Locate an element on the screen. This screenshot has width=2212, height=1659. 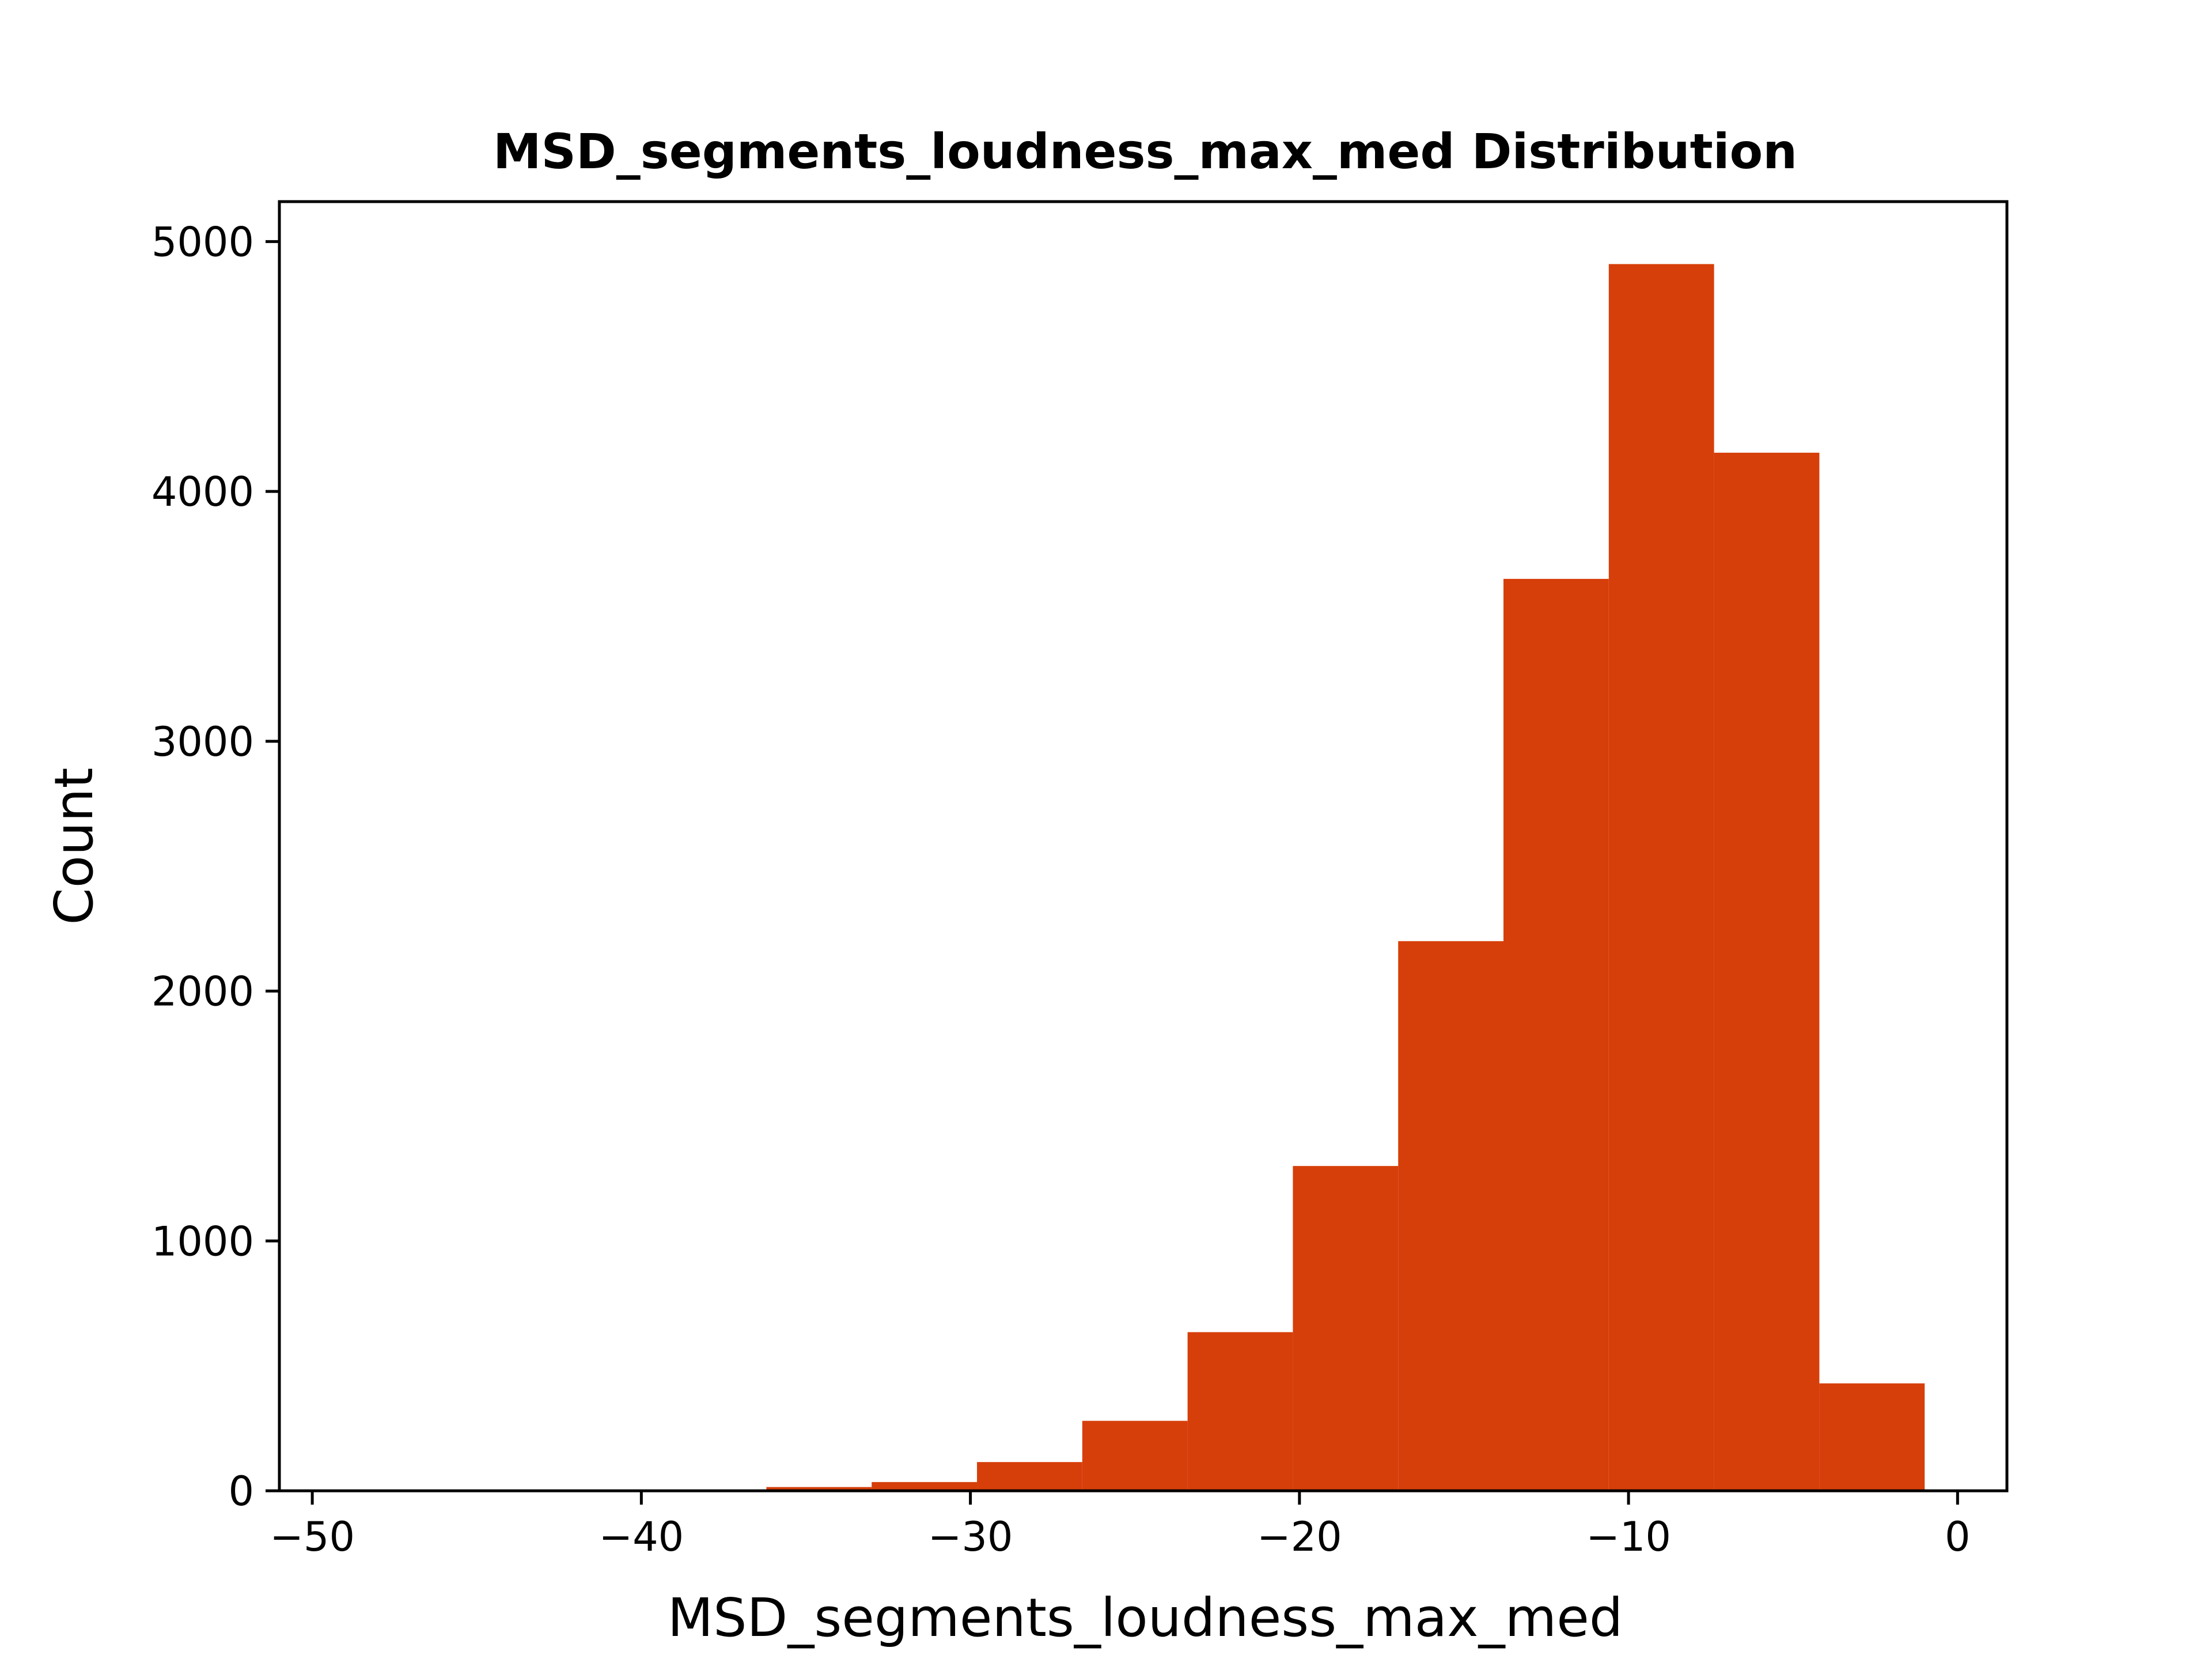
x-tick-label: −20 is located at coordinates (1299, 1536).